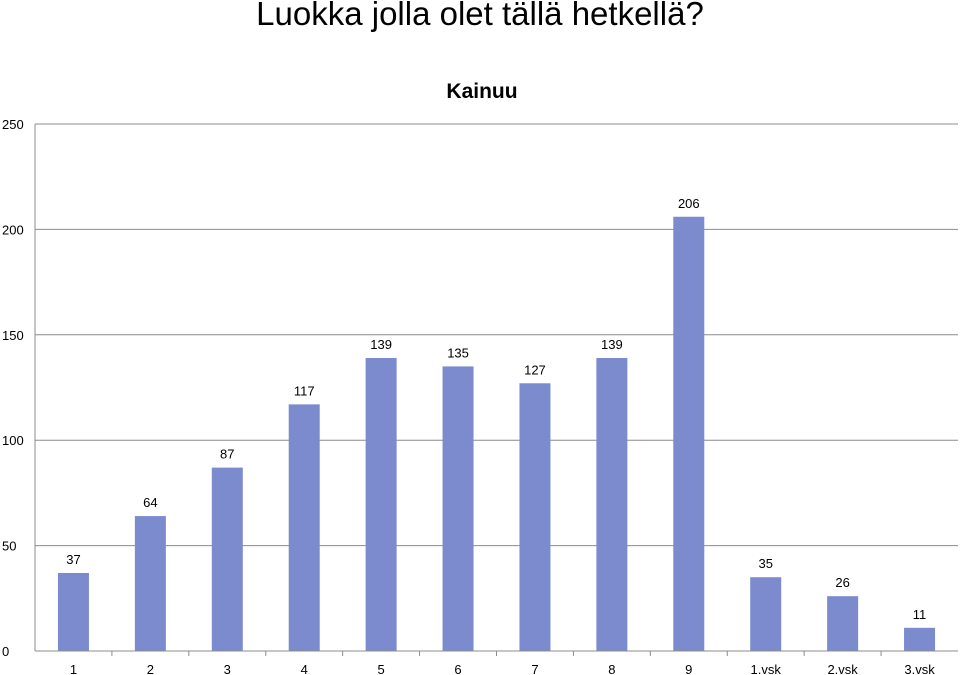  Describe the element at coordinates (304, 668) in the screenshot. I see `x-tick-label: 4` at that location.